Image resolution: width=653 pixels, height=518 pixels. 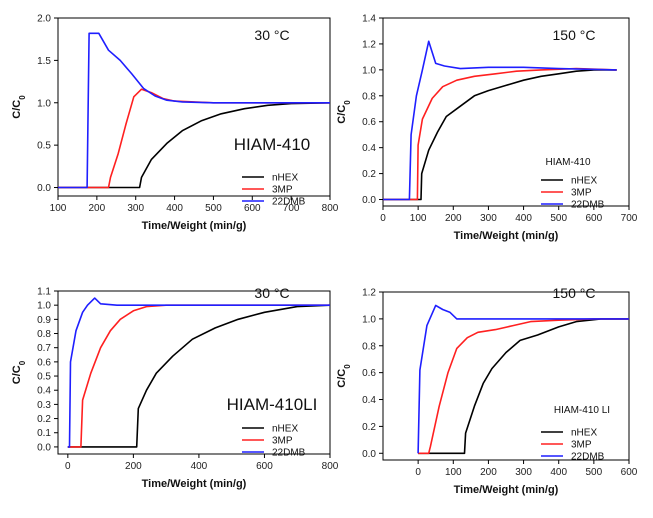 I want to click on y-tick-label: 1.1, so click(x=44, y=292).